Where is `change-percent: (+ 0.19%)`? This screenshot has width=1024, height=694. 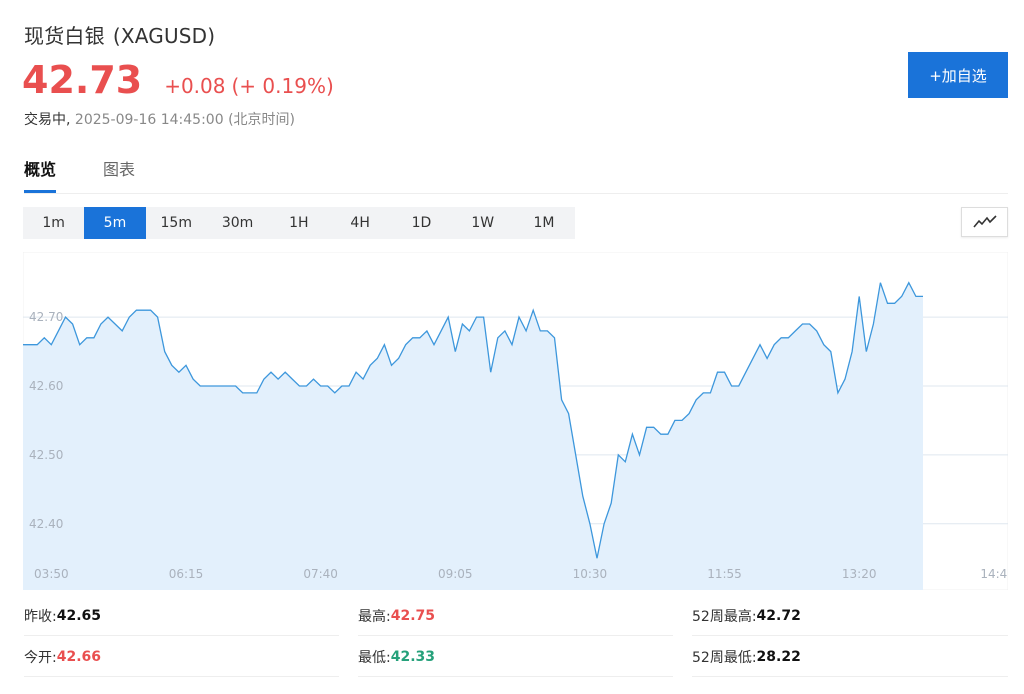 change-percent: (+ 0.19%) is located at coordinates (282, 86).